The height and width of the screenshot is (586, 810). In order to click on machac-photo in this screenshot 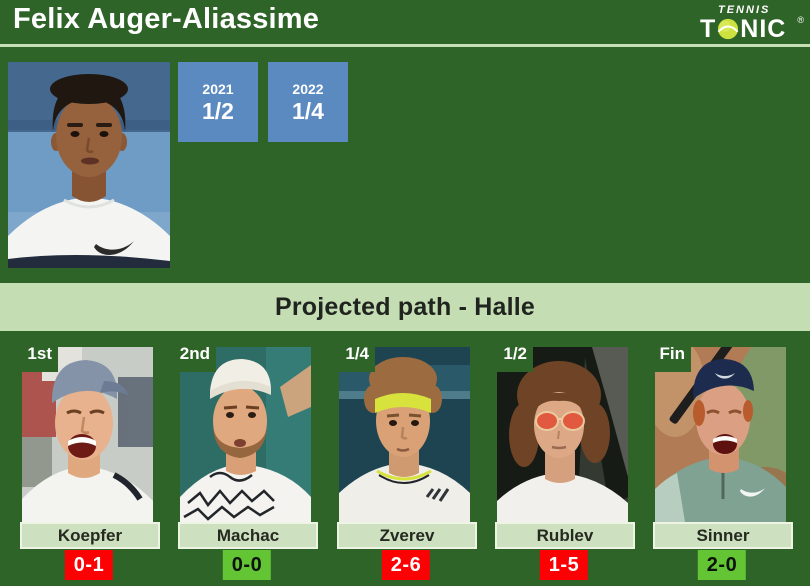, I will do `click(245, 434)`.